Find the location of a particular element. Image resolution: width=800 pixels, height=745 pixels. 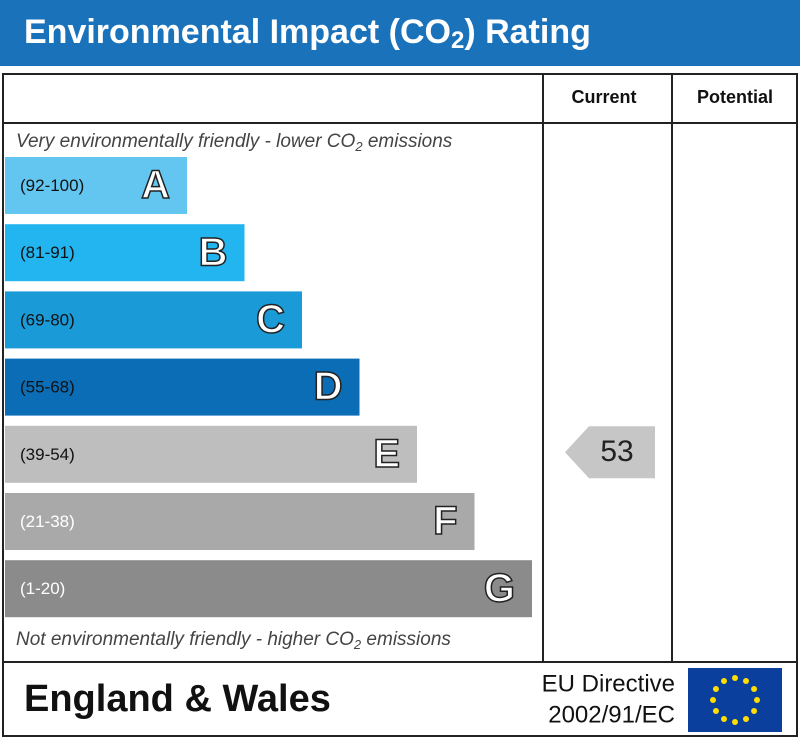

directive: EU Directive is located at coordinates (608, 683).